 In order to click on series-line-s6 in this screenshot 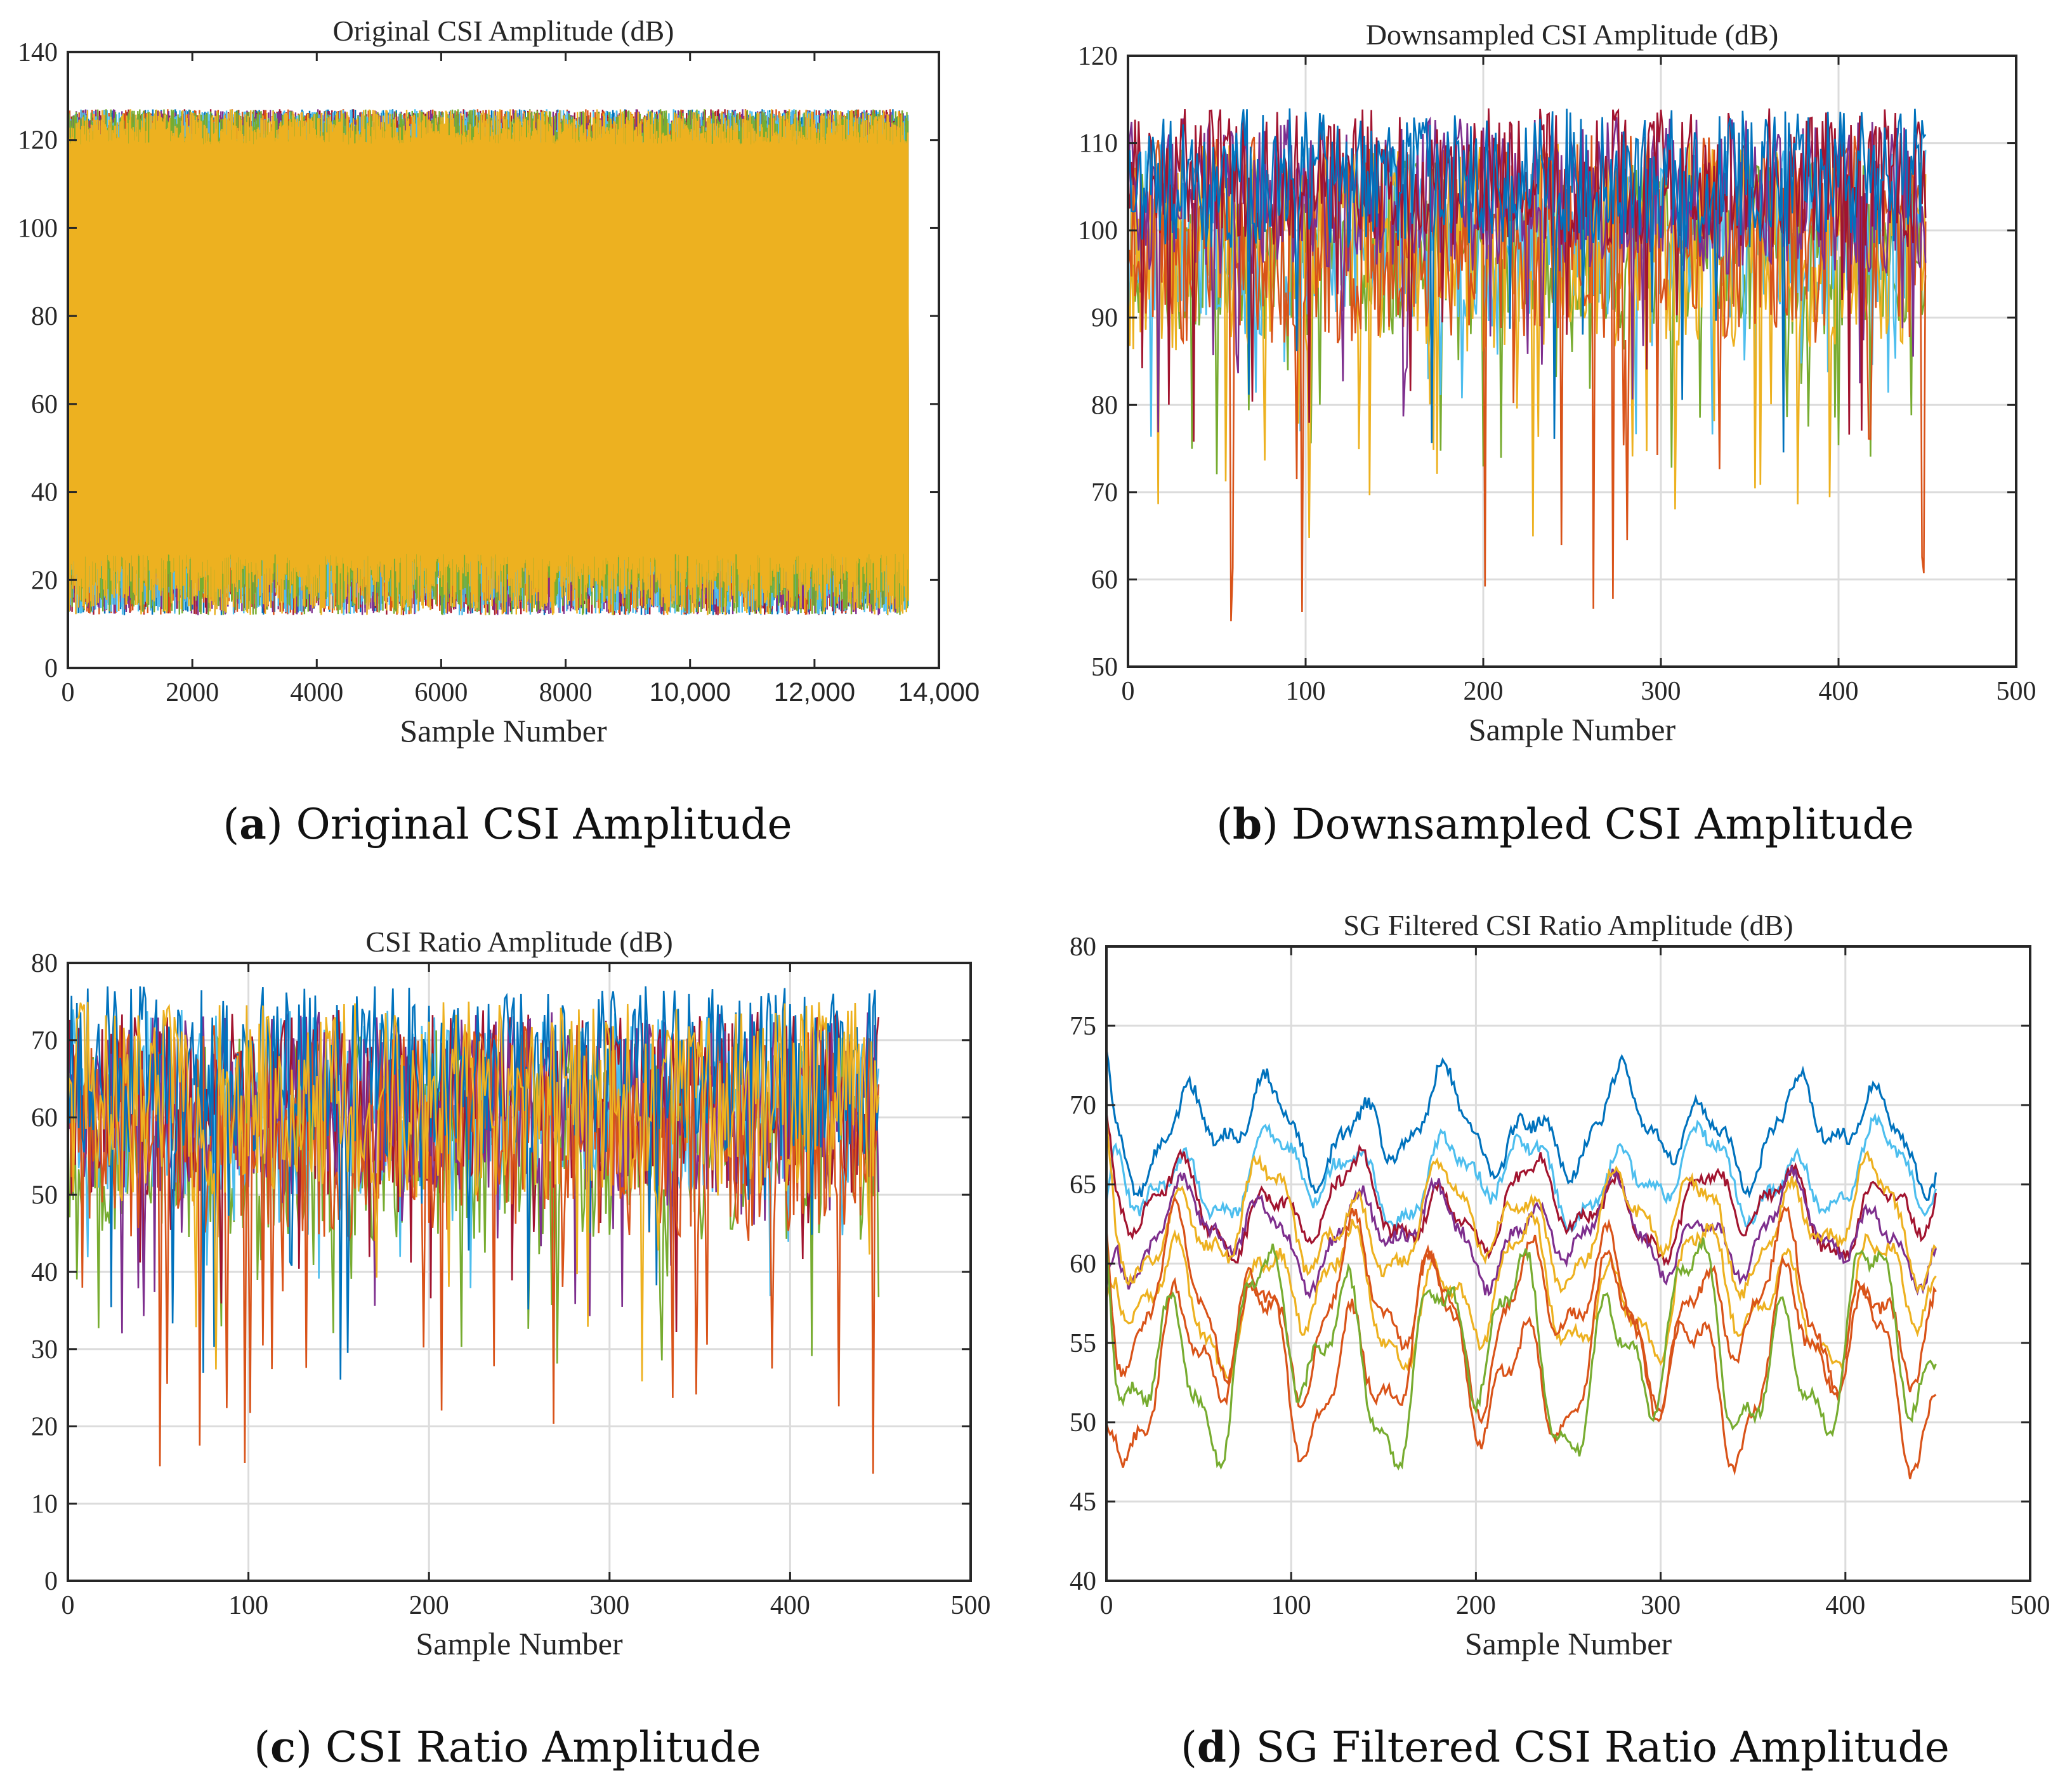, I will do `click(1521, 1297)`.